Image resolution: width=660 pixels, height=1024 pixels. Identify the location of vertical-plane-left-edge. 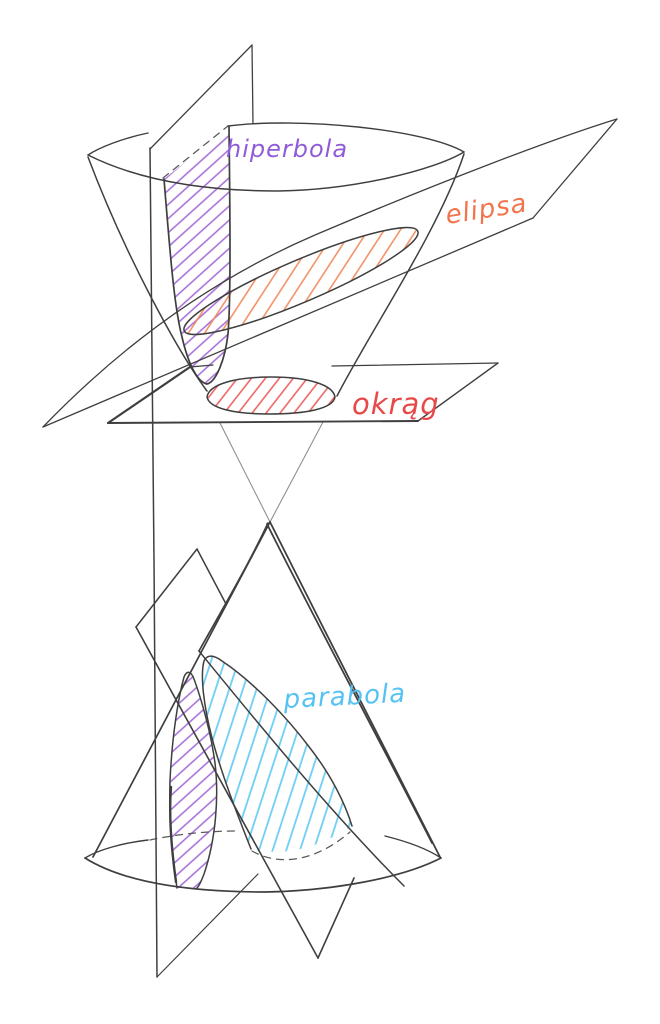
(153, 562).